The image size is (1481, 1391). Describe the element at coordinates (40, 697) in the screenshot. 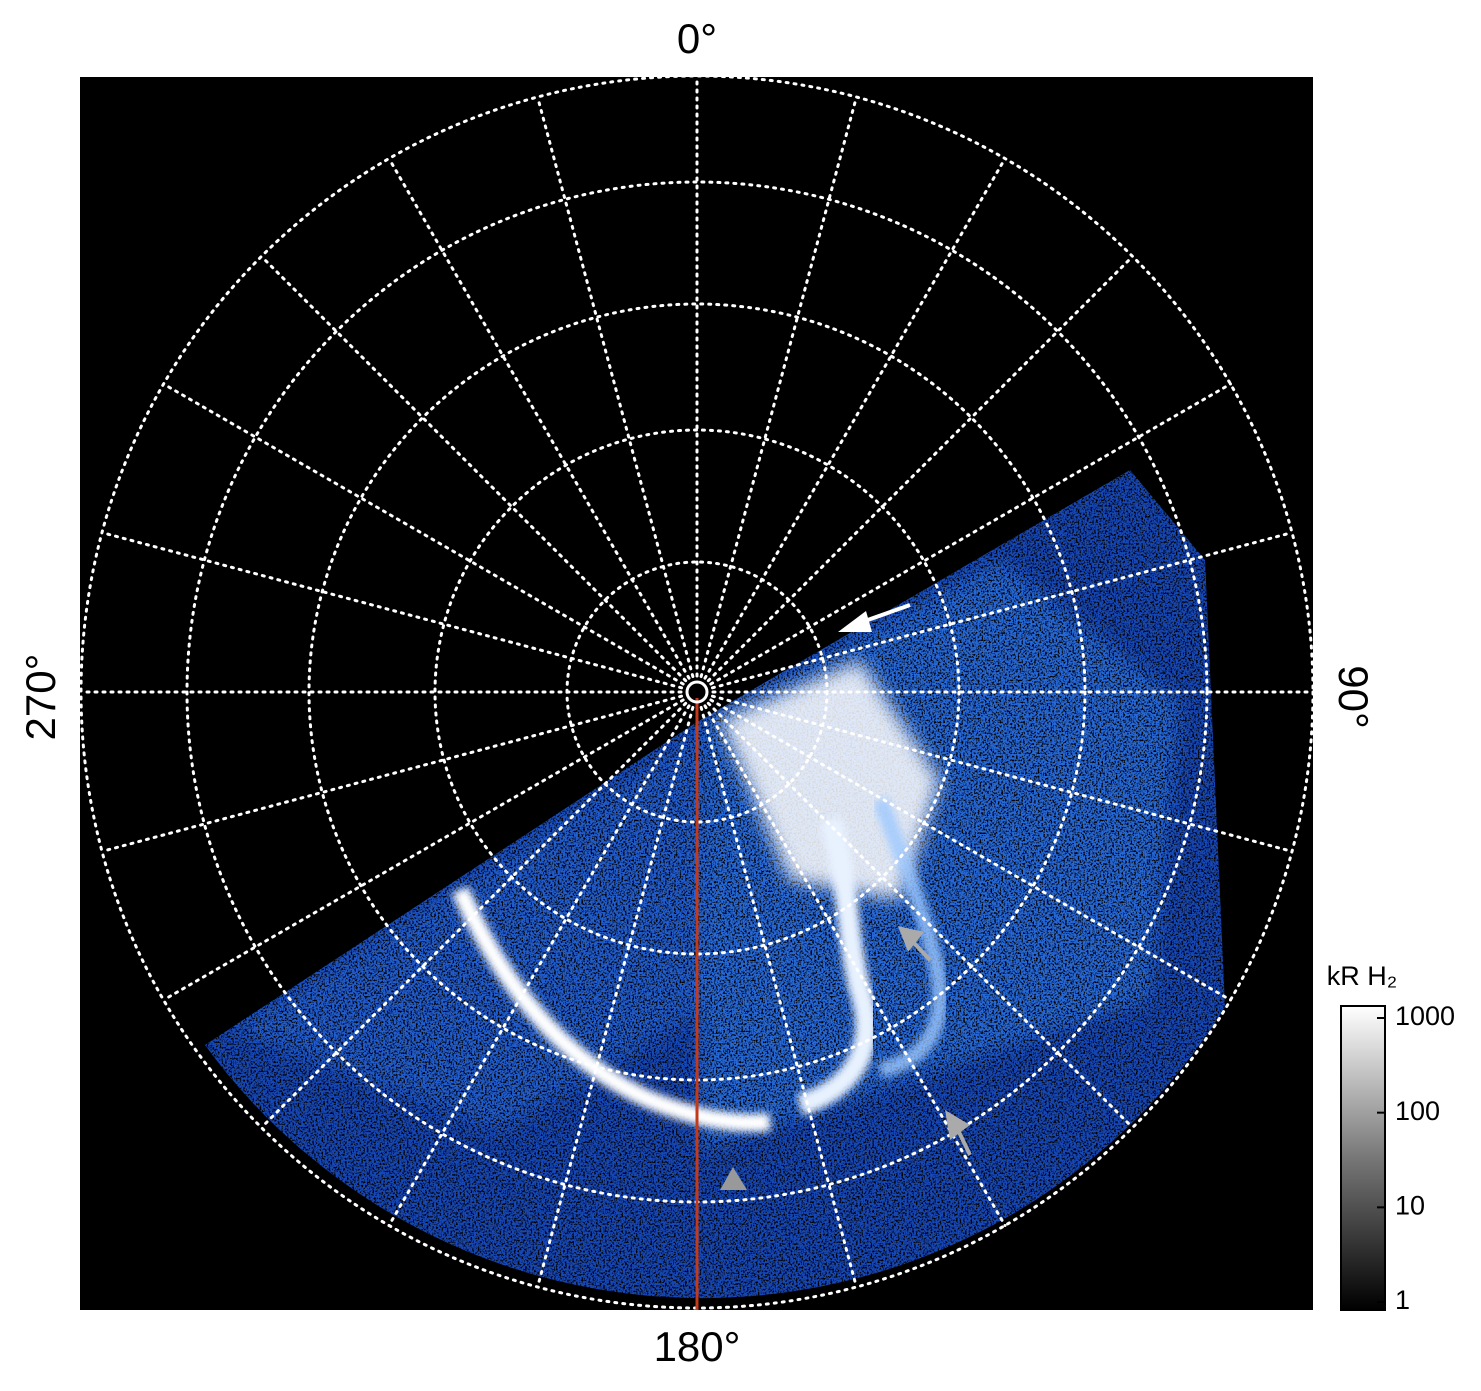

I see `longitude-label: 270°` at that location.